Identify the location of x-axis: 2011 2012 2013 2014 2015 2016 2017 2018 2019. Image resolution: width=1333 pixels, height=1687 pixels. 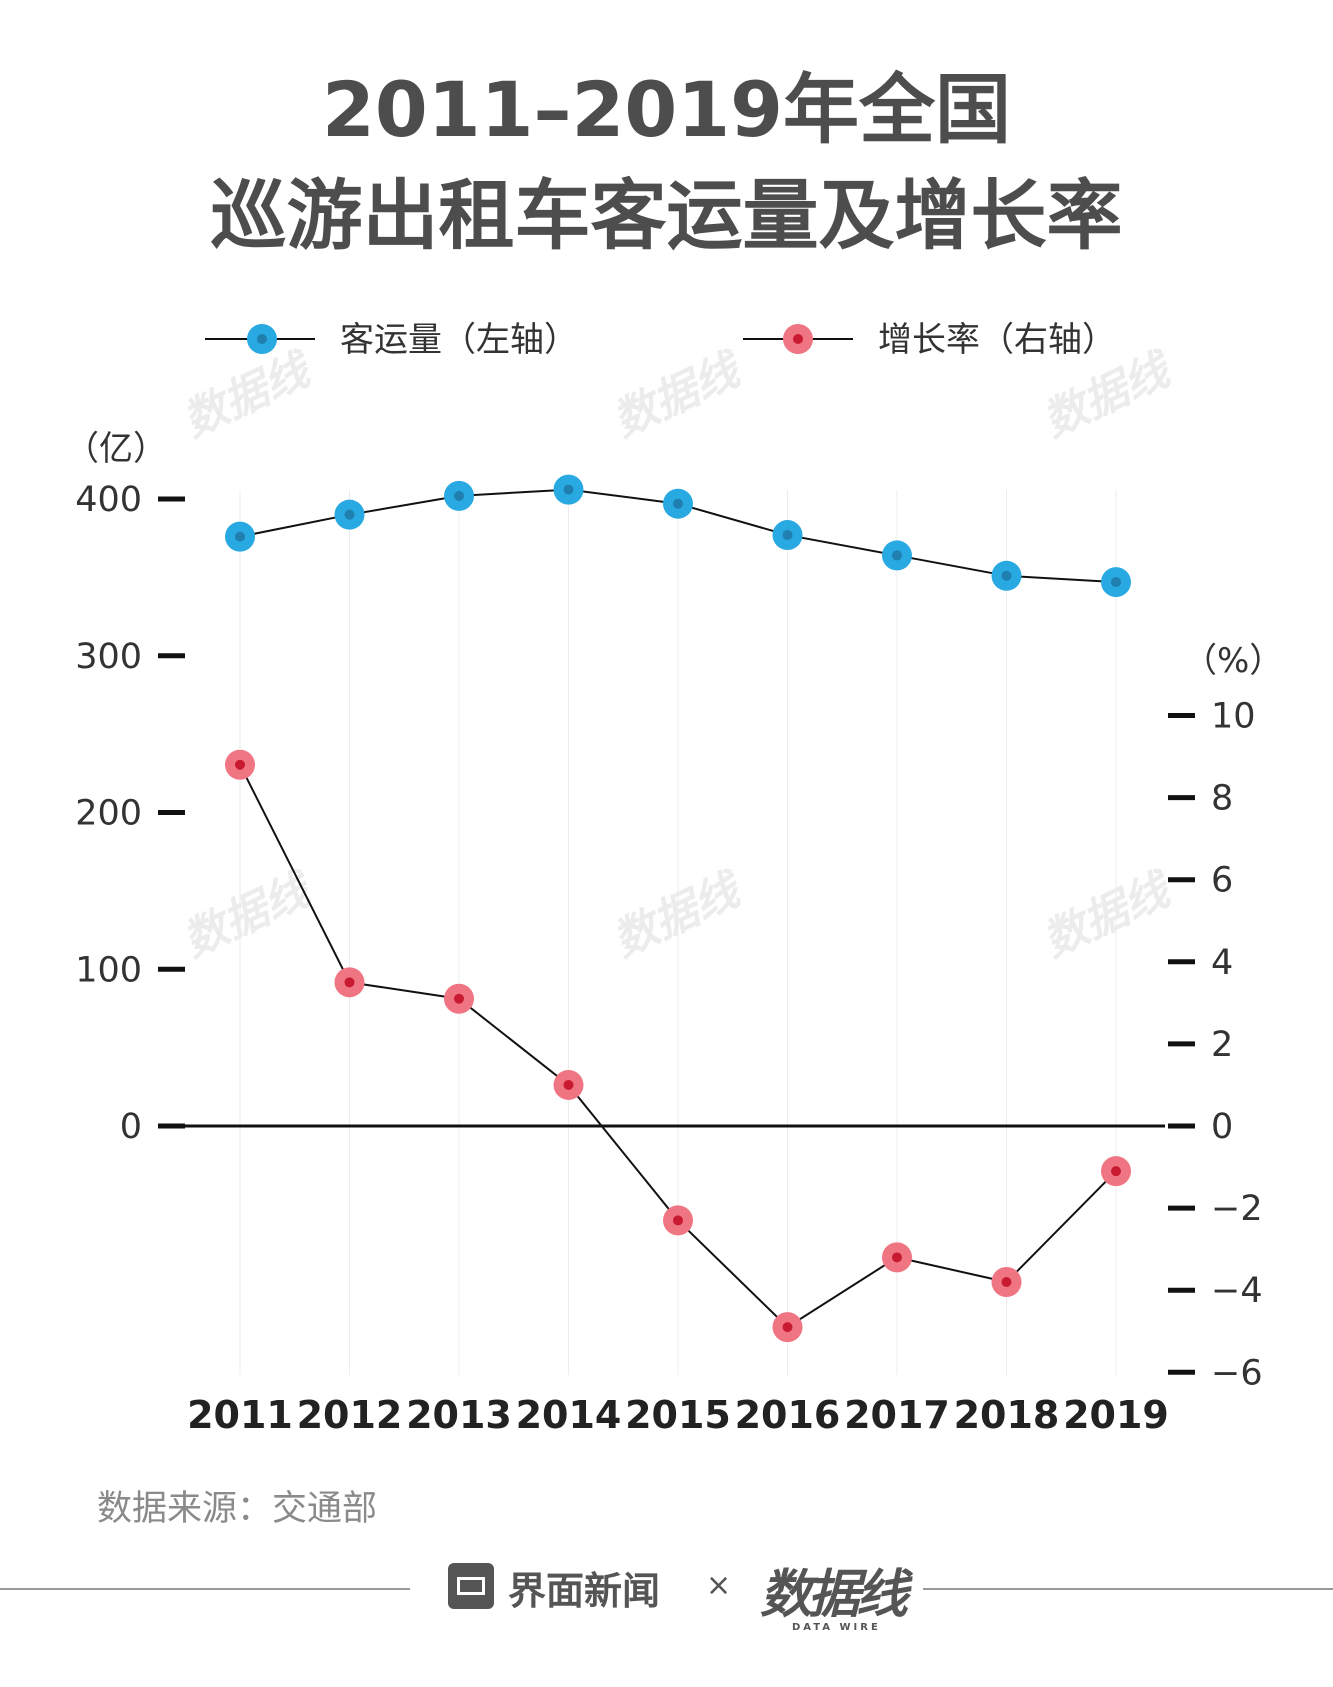
(678, 1415).